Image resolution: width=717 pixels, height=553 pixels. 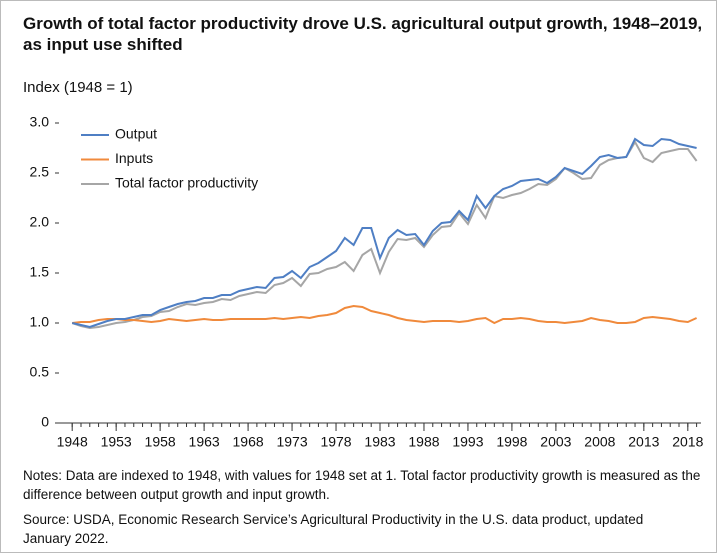 What do you see at coordinates (40, 272) in the screenshot?
I see `y-tick-label: 1.5` at bounding box center [40, 272].